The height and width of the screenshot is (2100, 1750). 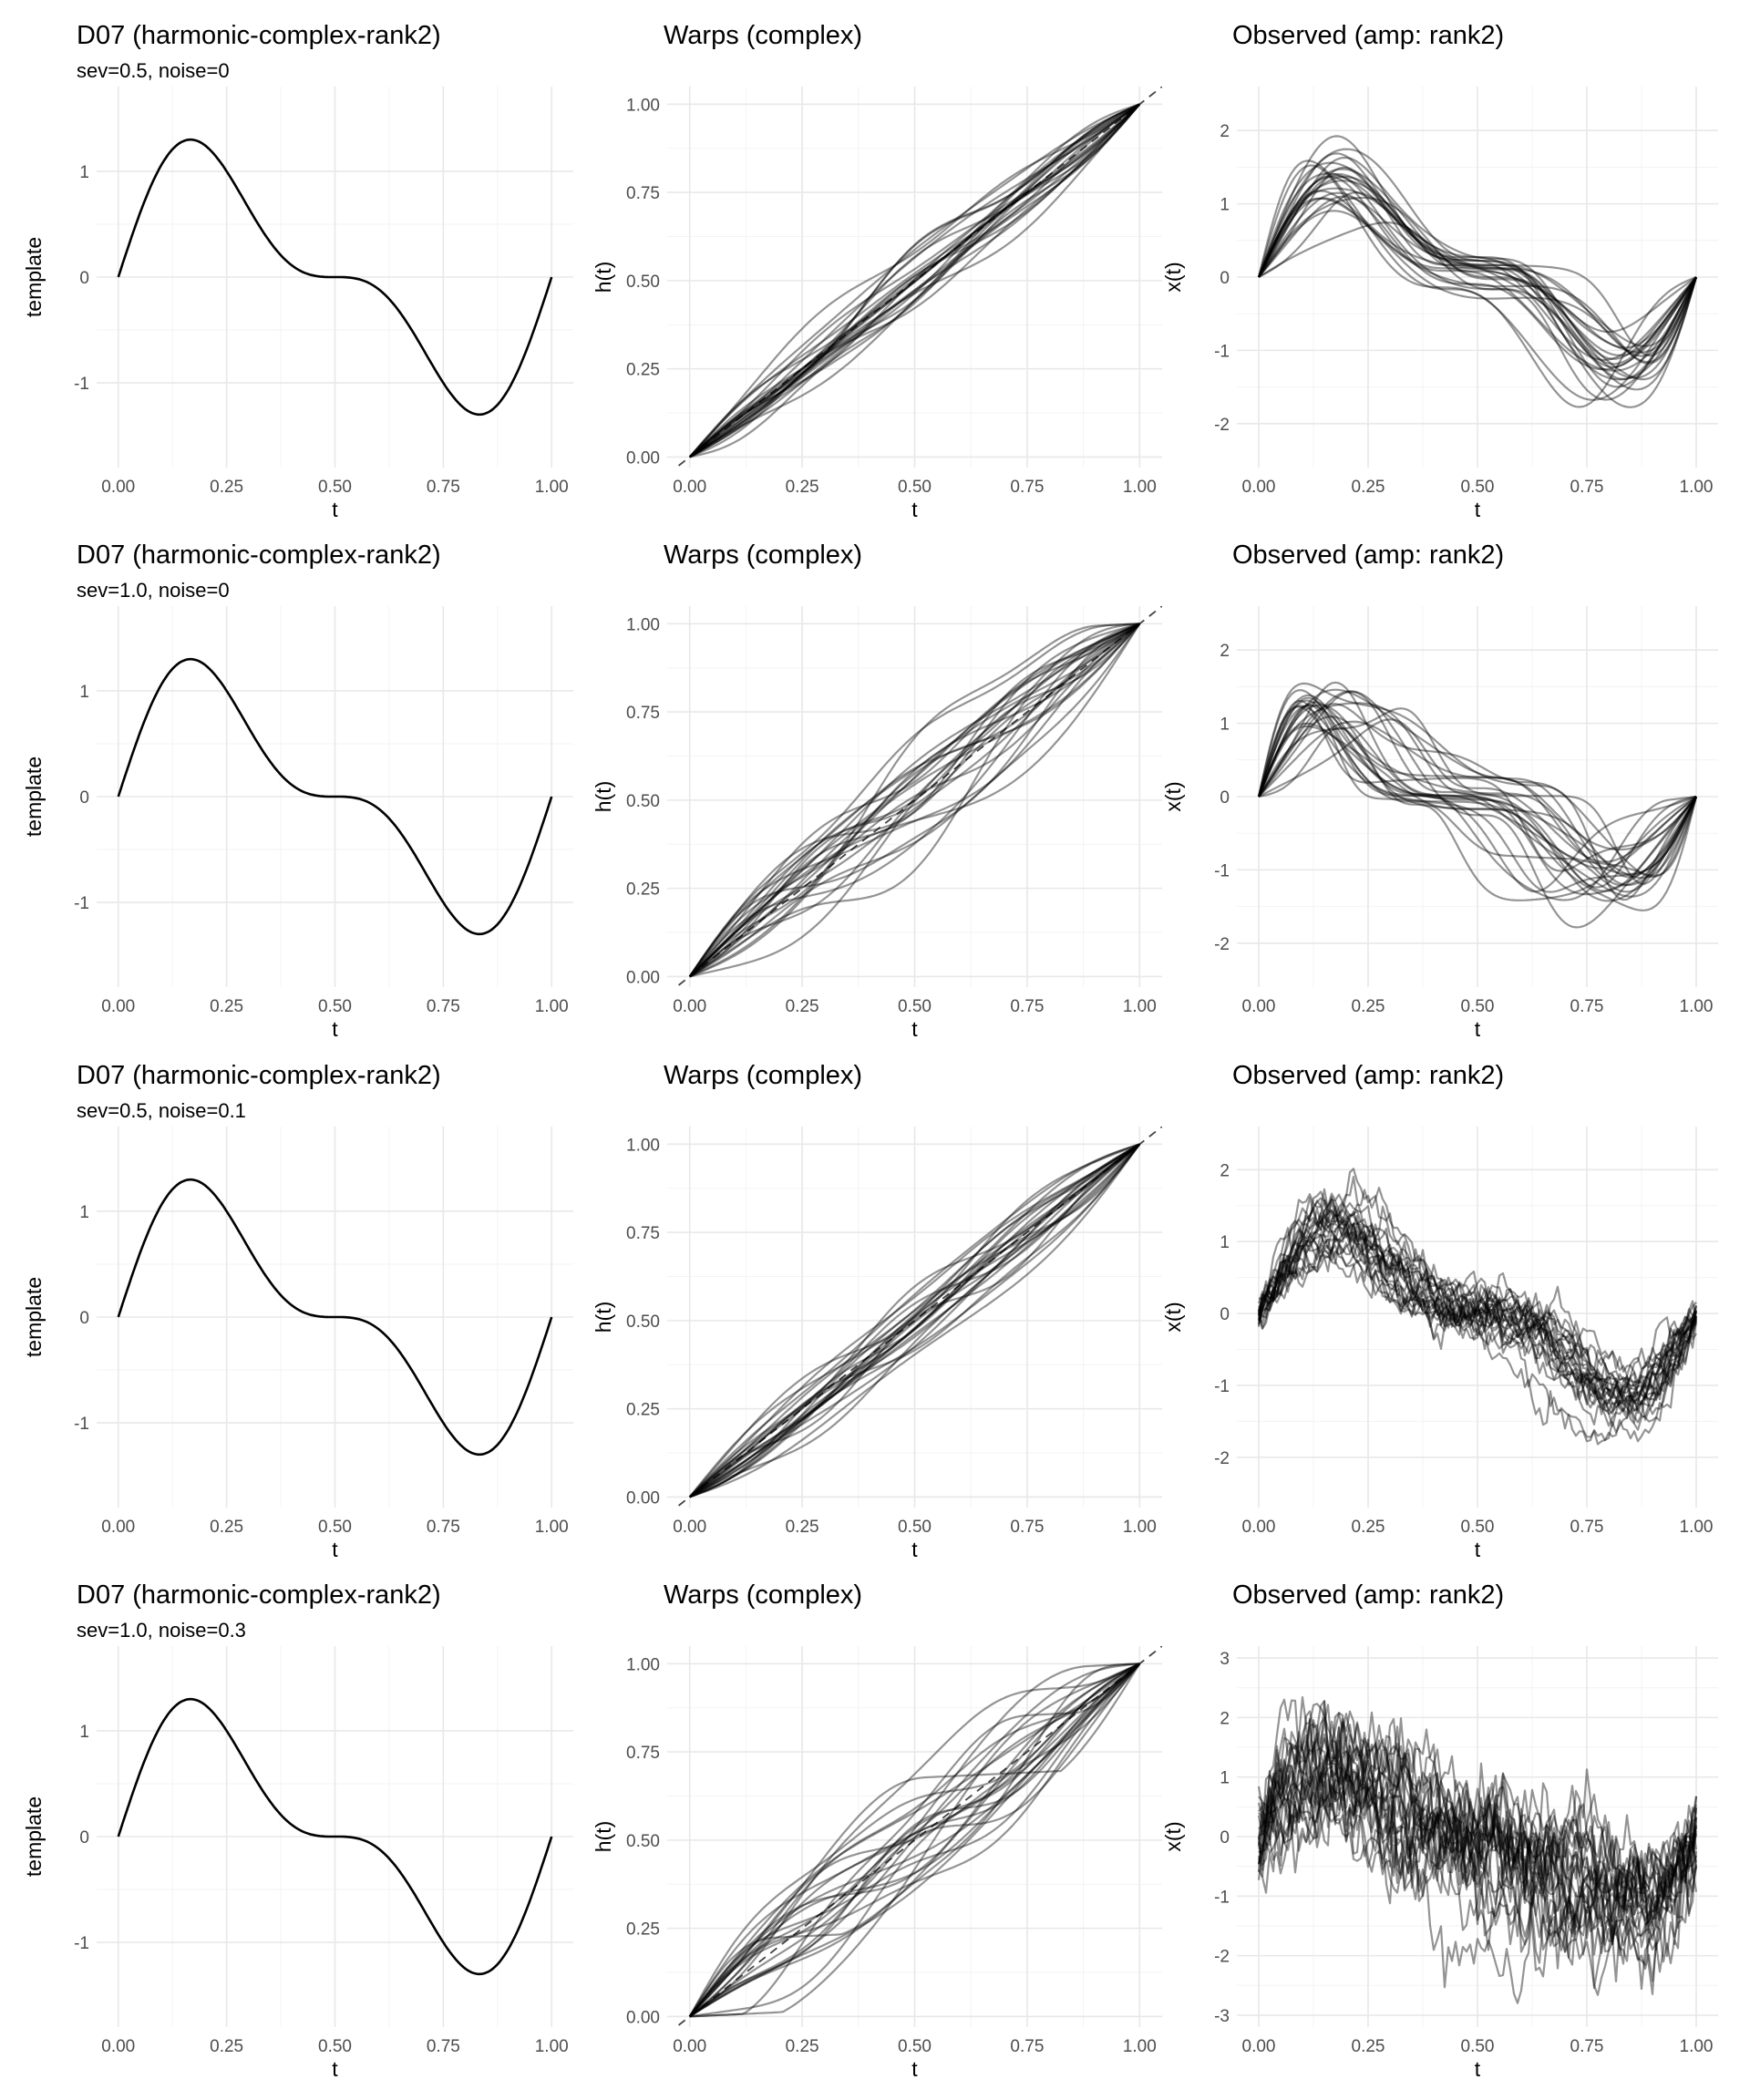 What do you see at coordinates (82, 904) in the screenshot?
I see `y-tick-label: -1` at bounding box center [82, 904].